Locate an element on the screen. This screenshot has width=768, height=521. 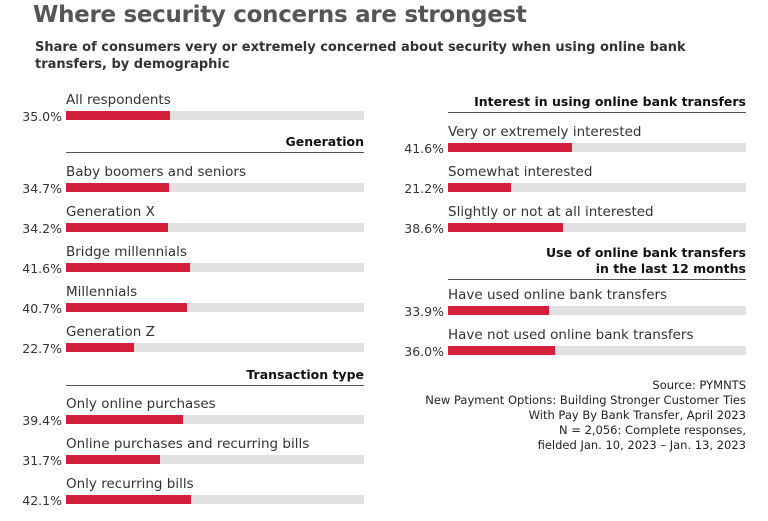
value-label: 35.0% is located at coordinates (42, 116).